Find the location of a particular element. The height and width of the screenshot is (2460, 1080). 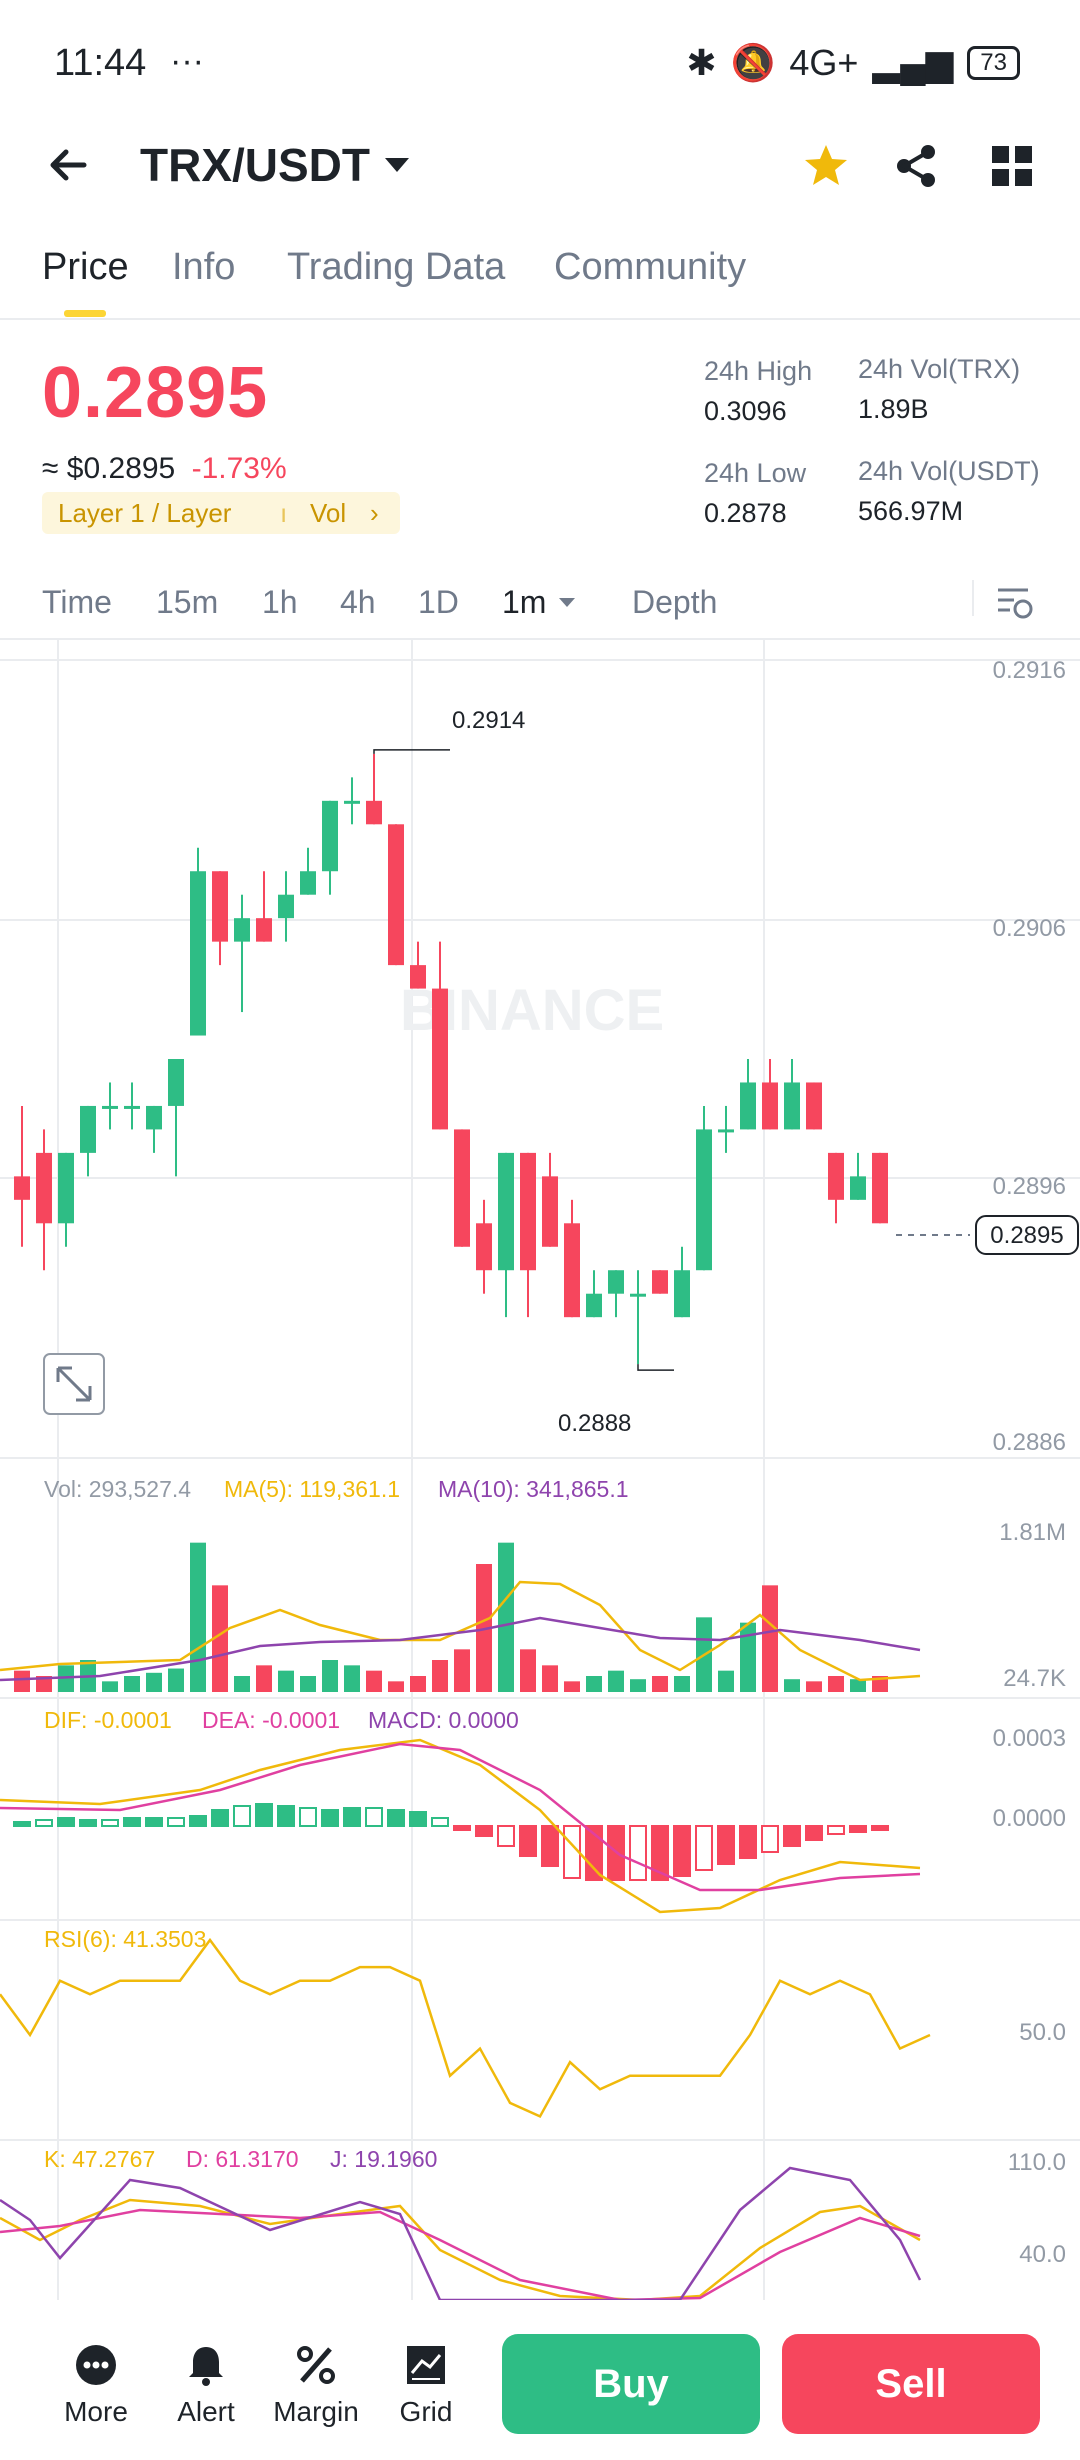

interval-bar: Time 15m 1h 4h 1D 1m Depth is located at coordinates (540, 605).